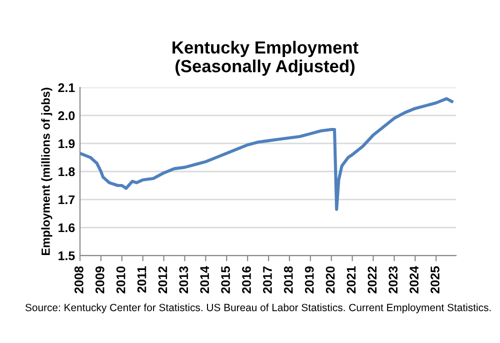 The height and width of the screenshot is (343, 500). Describe the element at coordinates (66, 171) in the screenshot. I see `y-tick-label: 1.8` at that location.